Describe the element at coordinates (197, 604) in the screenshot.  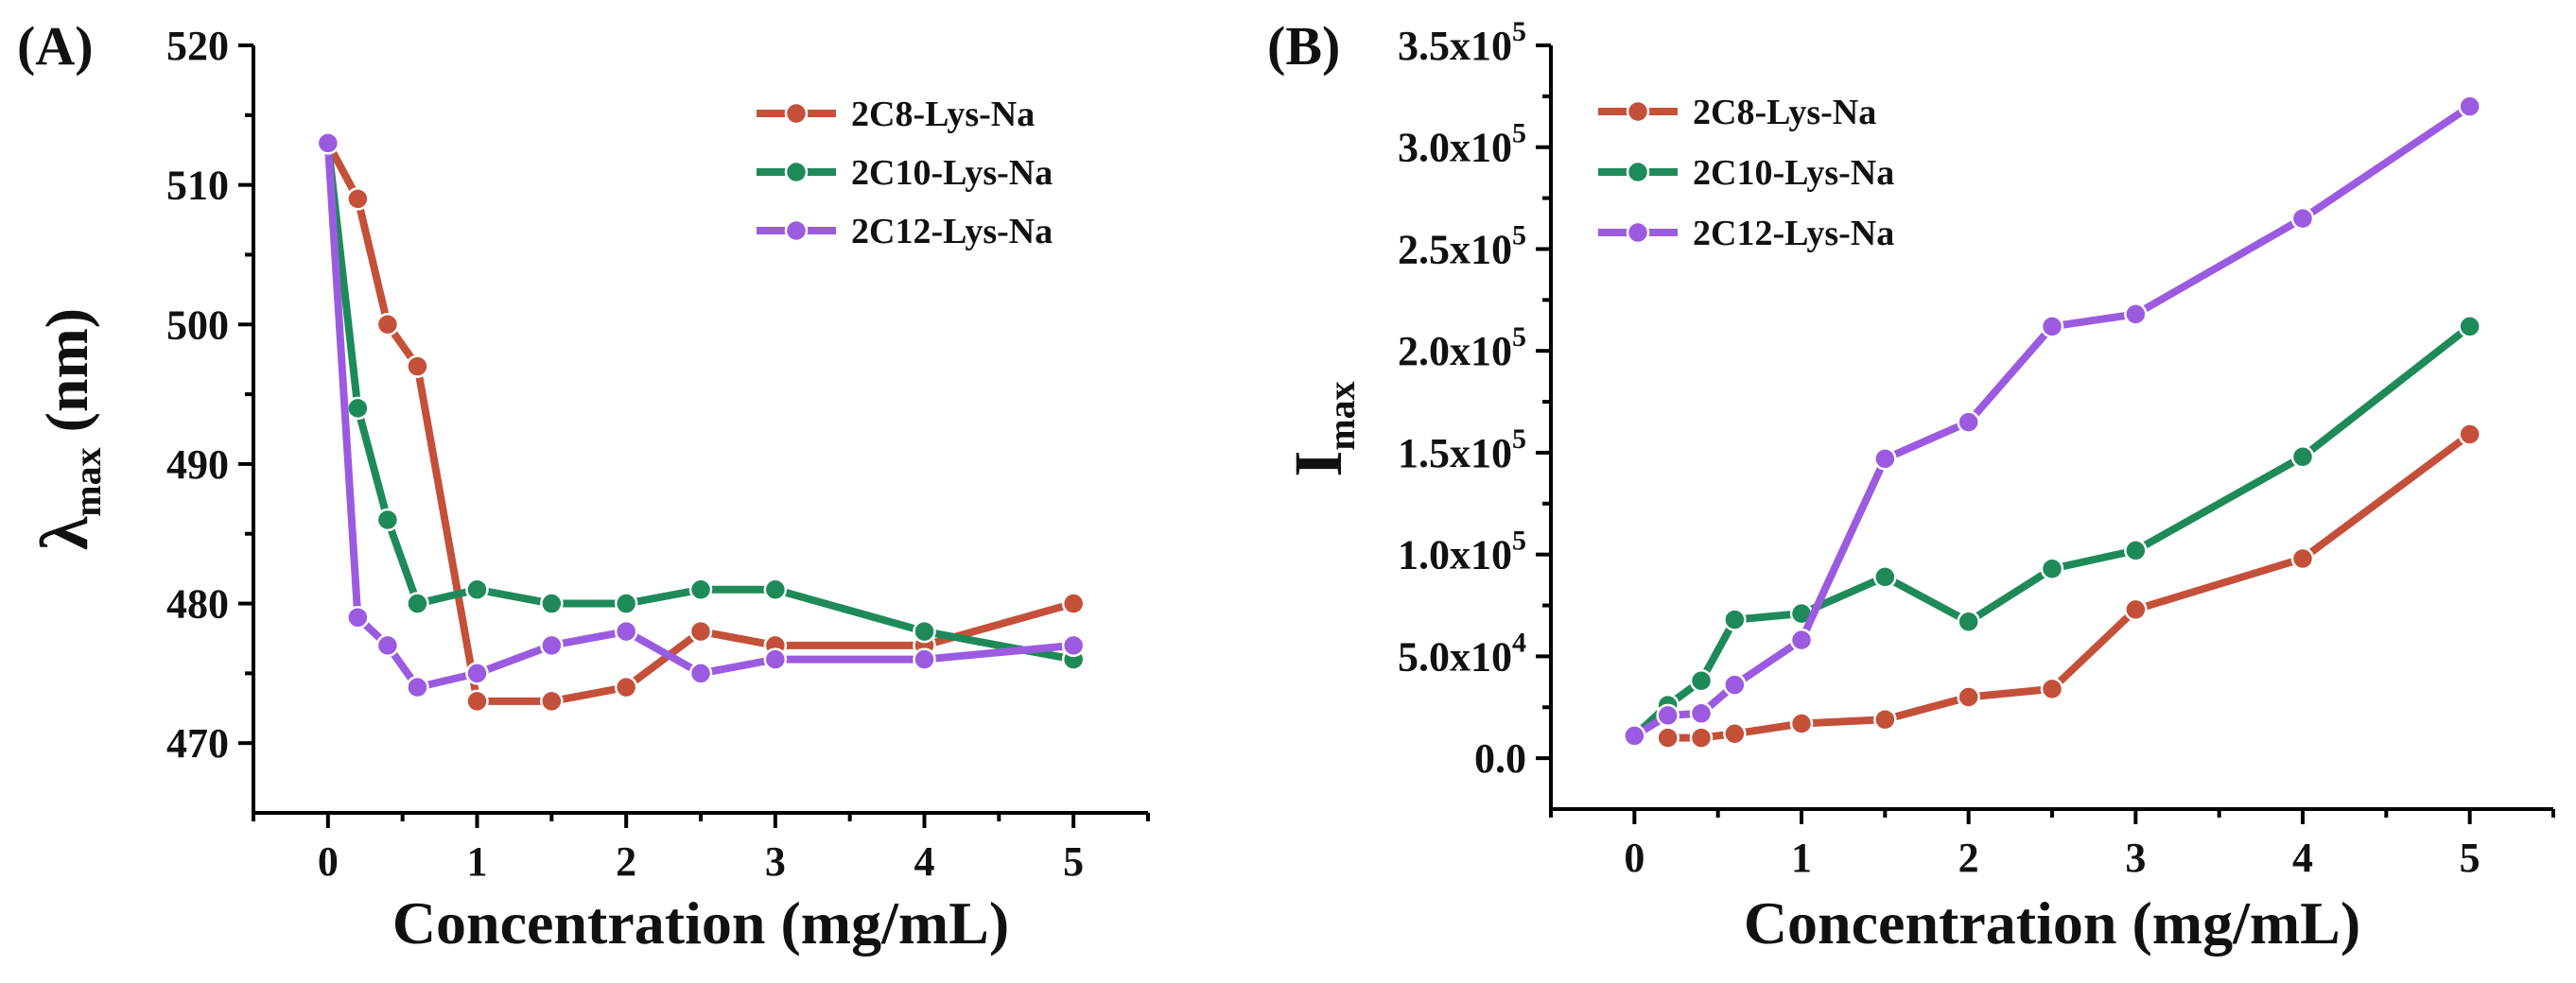
I see `y-tick-label: 480` at that location.